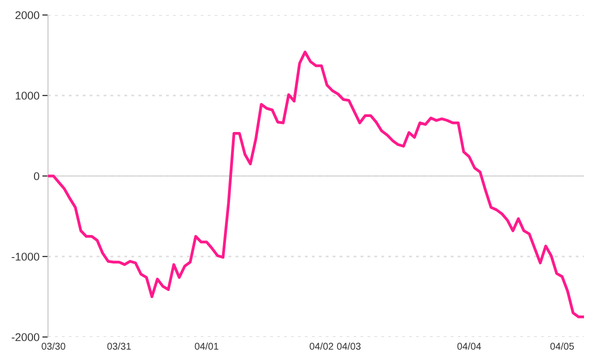  Describe the element at coordinates (206, 346) in the screenshot. I see `x-tick-label: 04/01` at that location.